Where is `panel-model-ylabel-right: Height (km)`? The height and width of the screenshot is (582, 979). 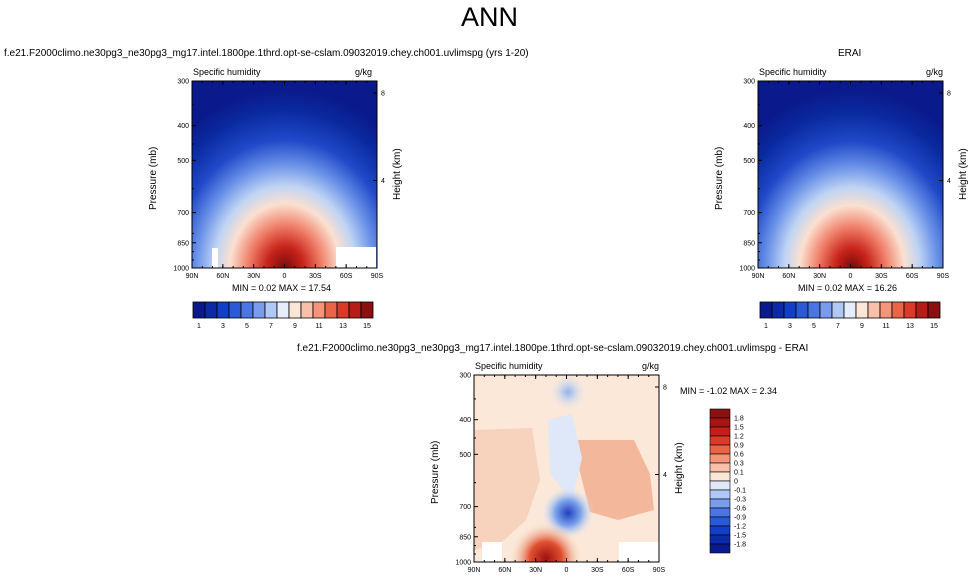
panel-model-ylabel-right: Height (km) is located at coordinates (397, 174).